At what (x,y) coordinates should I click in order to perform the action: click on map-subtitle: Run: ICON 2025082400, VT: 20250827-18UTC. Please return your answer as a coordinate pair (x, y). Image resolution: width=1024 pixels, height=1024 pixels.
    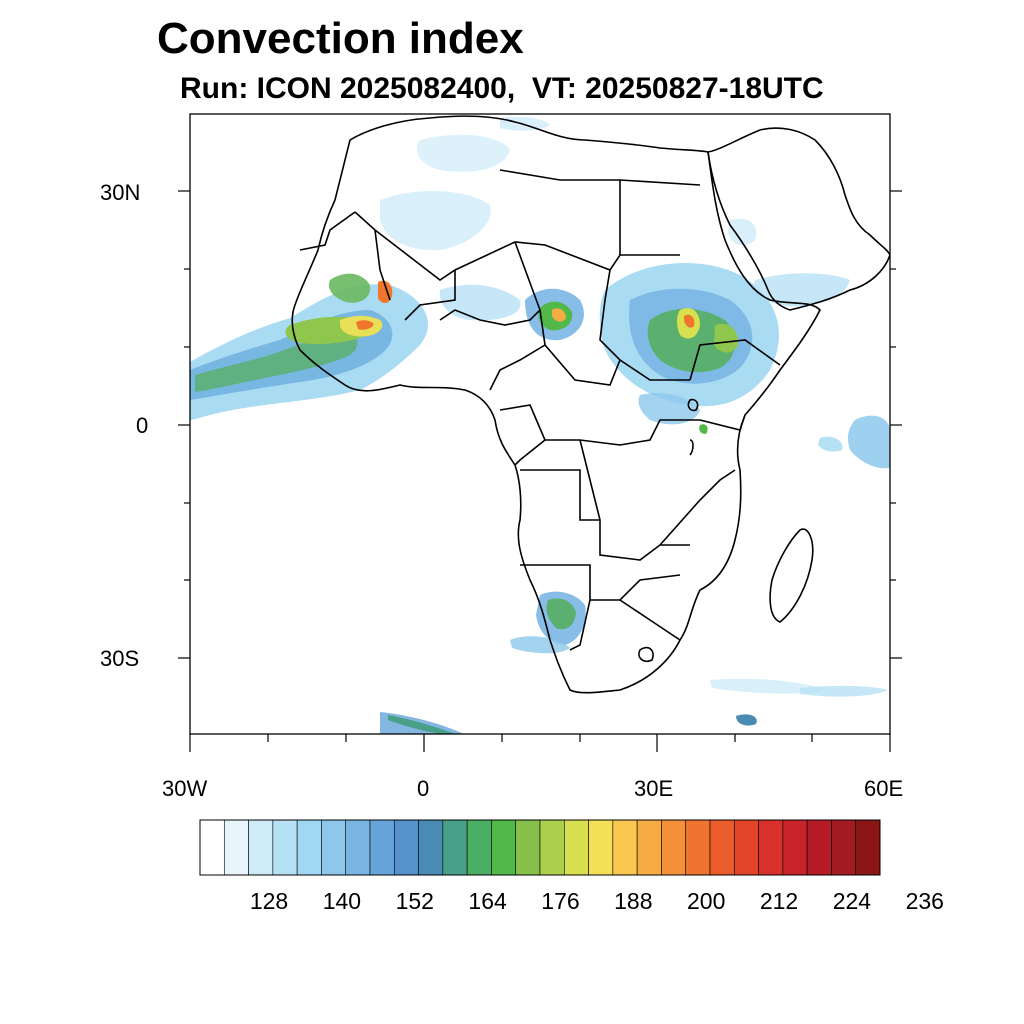
    Looking at the image, I should click on (502, 88).